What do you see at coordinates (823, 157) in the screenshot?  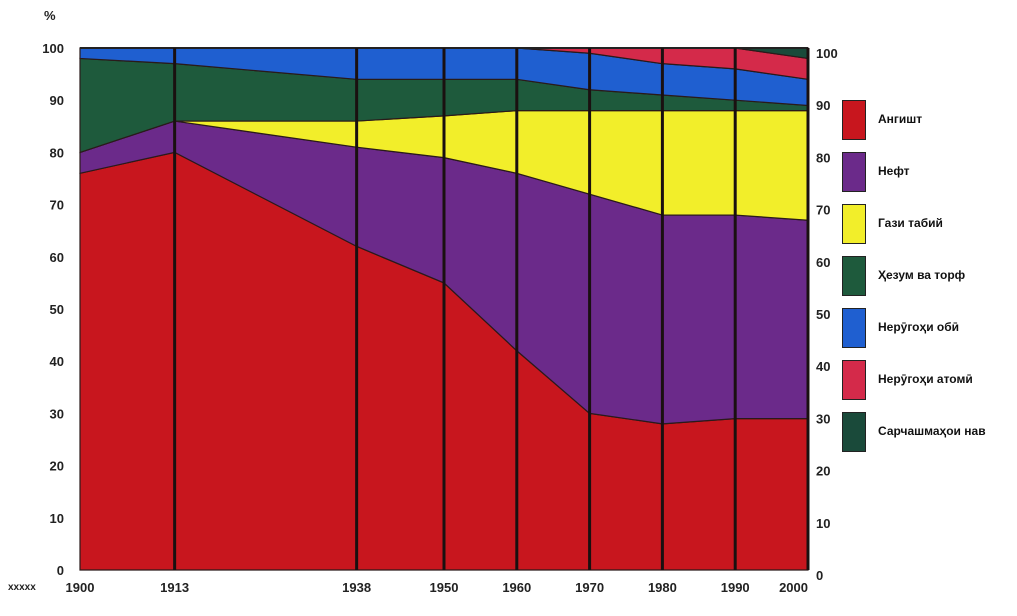 I see `right-y-tick-label: 80` at bounding box center [823, 157].